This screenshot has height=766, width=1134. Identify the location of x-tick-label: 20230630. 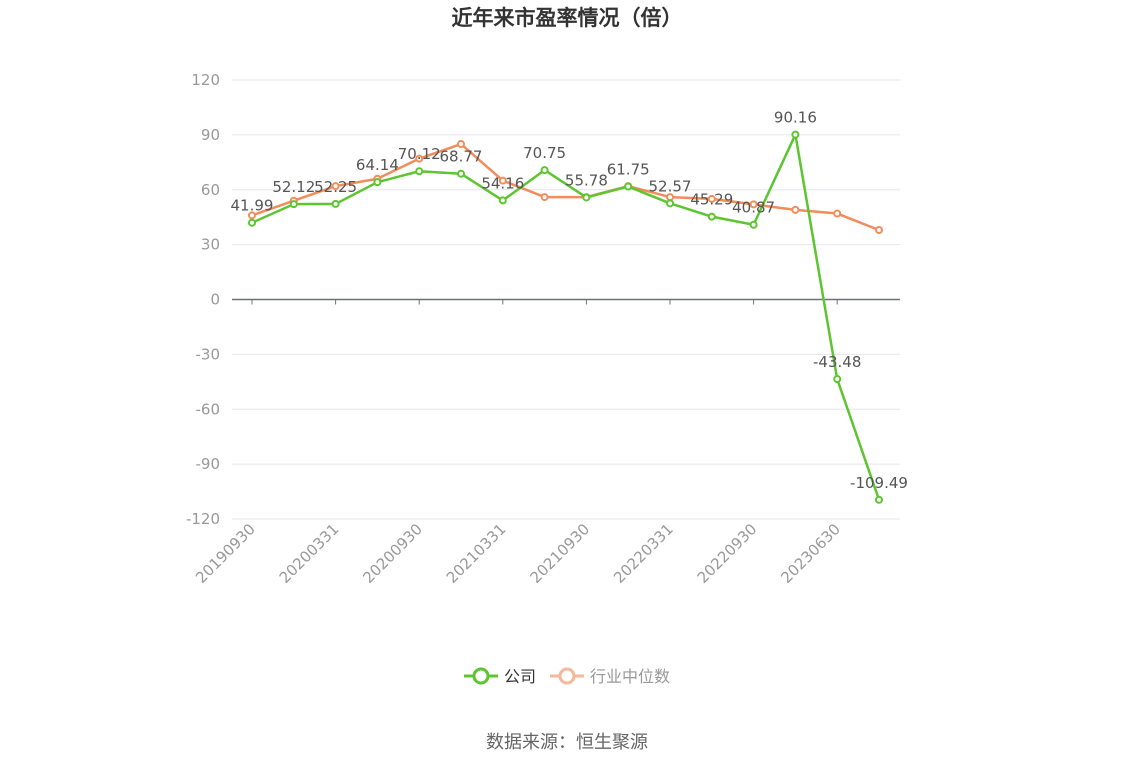
(810, 553).